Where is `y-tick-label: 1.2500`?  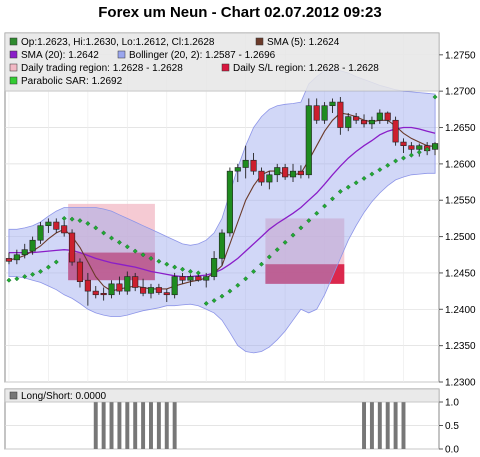
y-tick-label: 1.2500 is located at coordinates (460, 237).